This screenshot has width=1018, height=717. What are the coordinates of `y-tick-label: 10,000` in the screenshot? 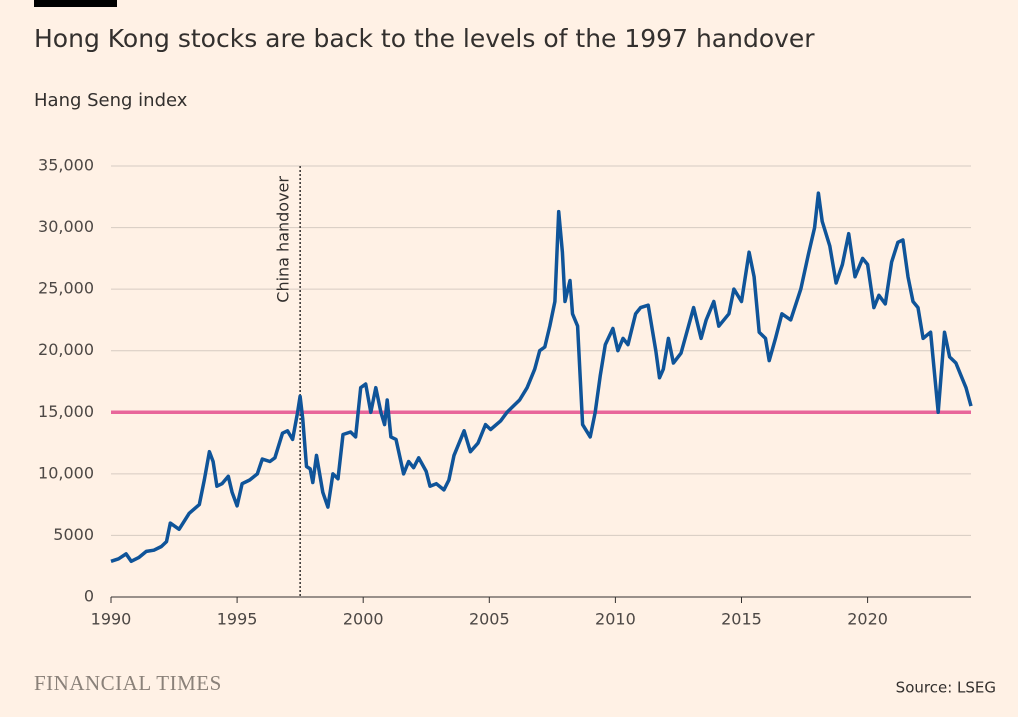 It's located at (66, 472).